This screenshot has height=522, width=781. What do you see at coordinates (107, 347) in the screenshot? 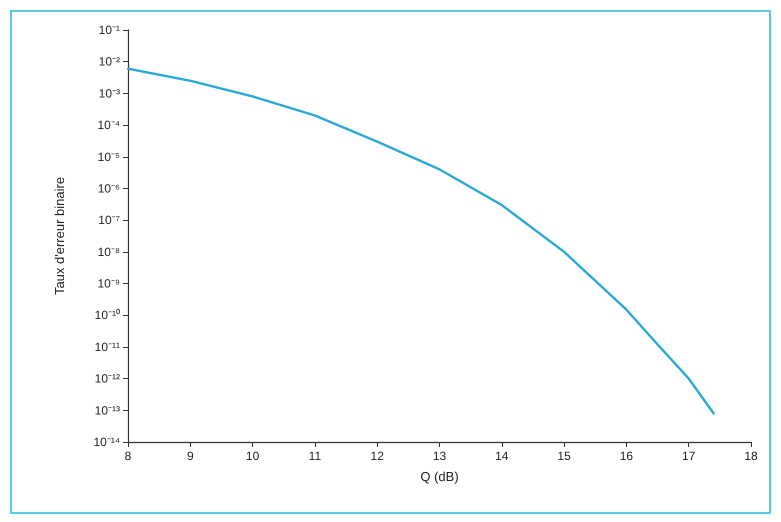
I see `y-tick-label: 10⁻¹¹` at bounding box center [107, 347].